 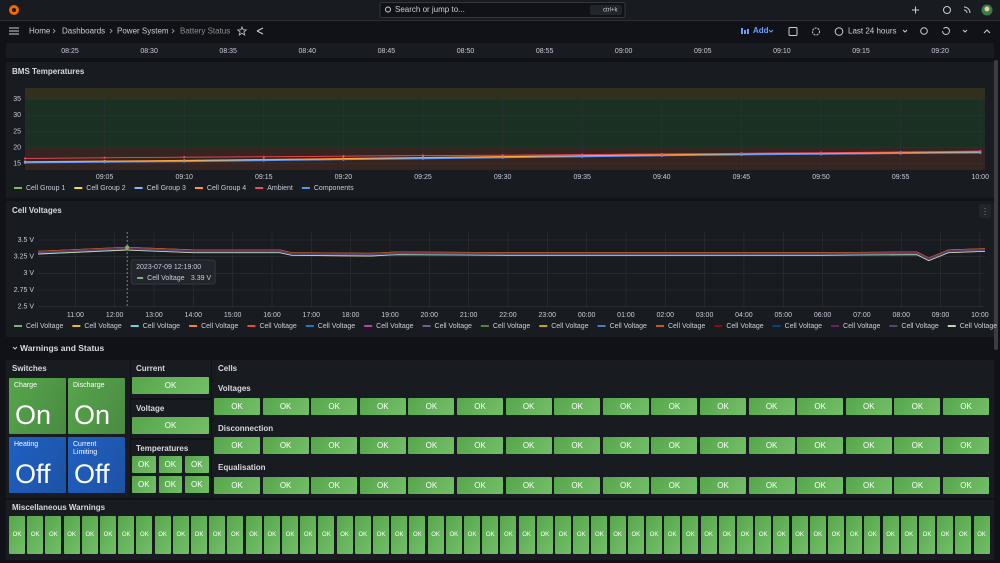 I want to click on x-tick-label: 08:25, so click(x=70, y=51).